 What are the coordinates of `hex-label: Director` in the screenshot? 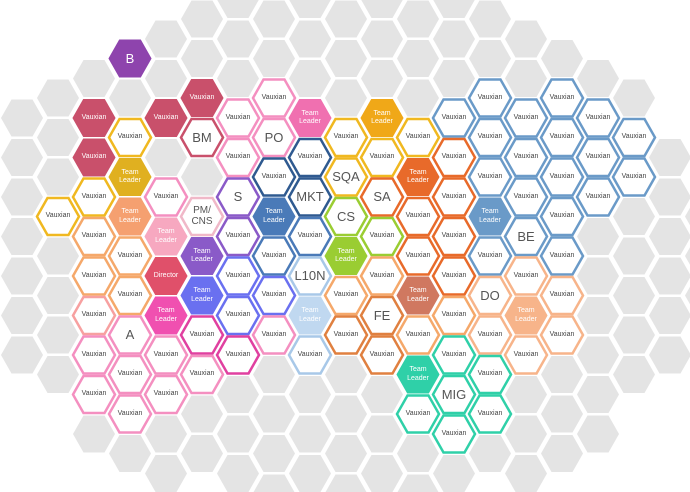 It's located at (166, 275).